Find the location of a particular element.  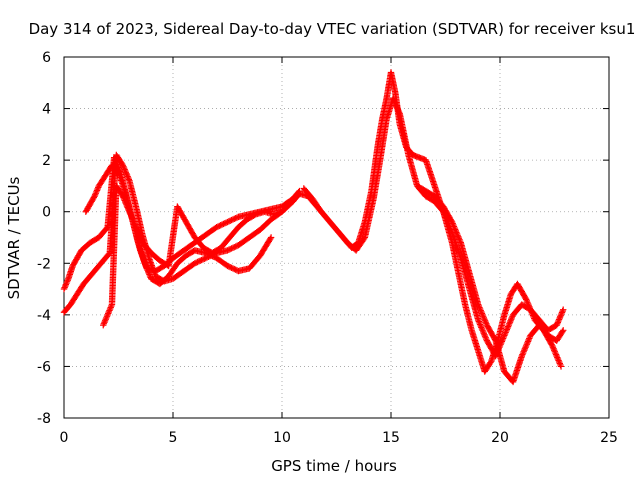

x-tick-label: 5 is located at coordinates (173, 438).